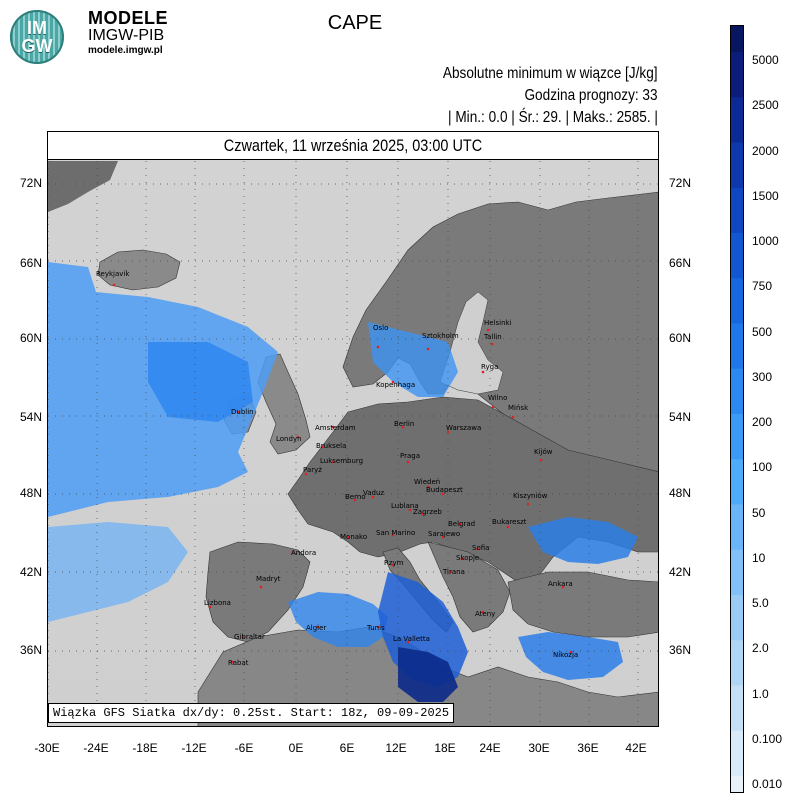  Describe the element at coordinates (767, 738) in the screenshot. I see `legend-label: 0.100` at that location.